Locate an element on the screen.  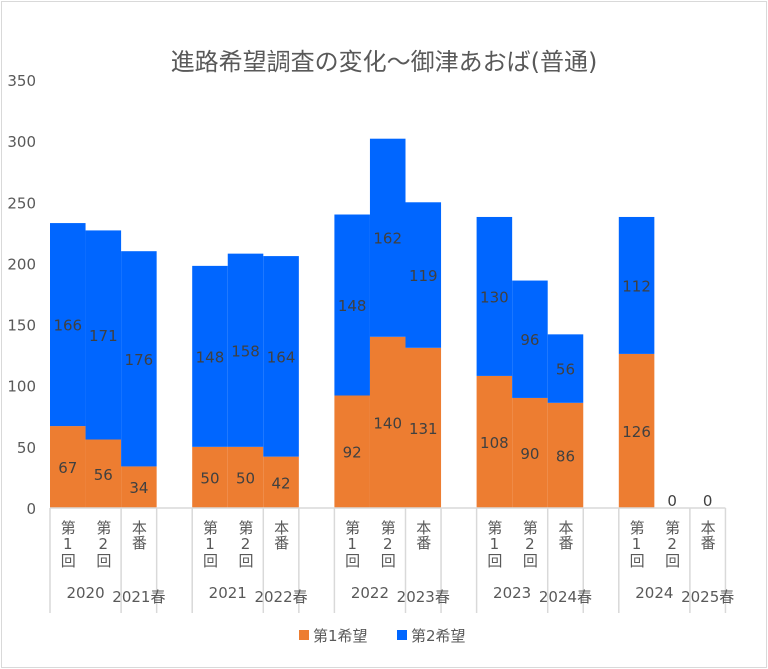
y-tick-label: 100 is located at coordinates (21, 387).